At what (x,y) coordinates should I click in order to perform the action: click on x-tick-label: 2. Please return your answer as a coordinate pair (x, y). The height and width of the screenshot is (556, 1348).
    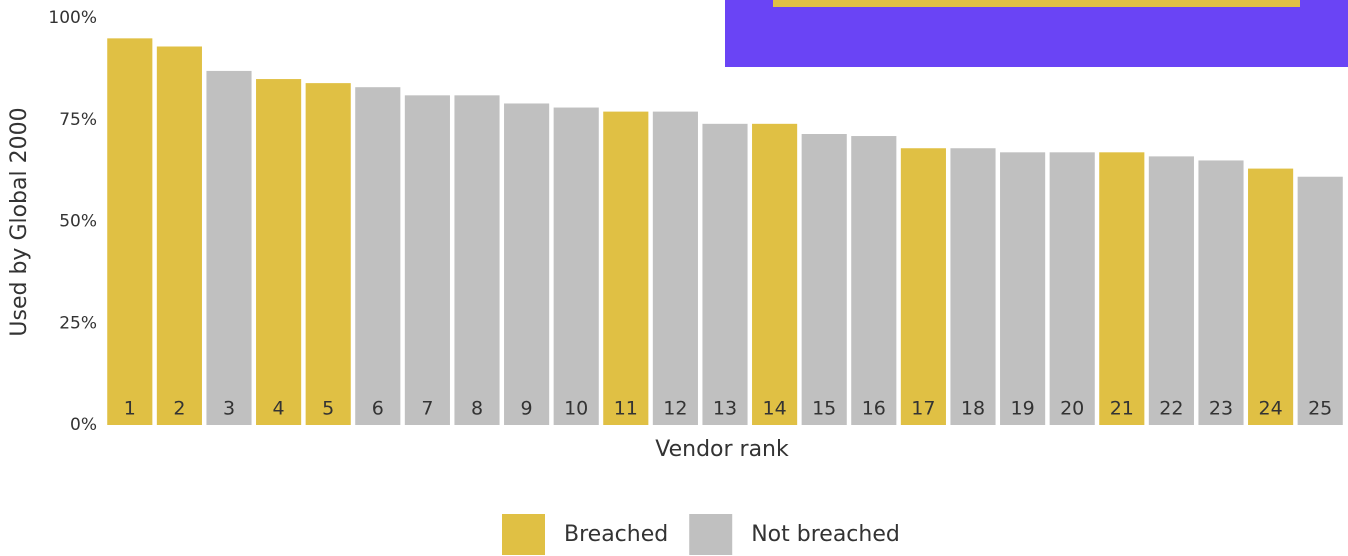
    Looking at the image, I should click on (179, 409).